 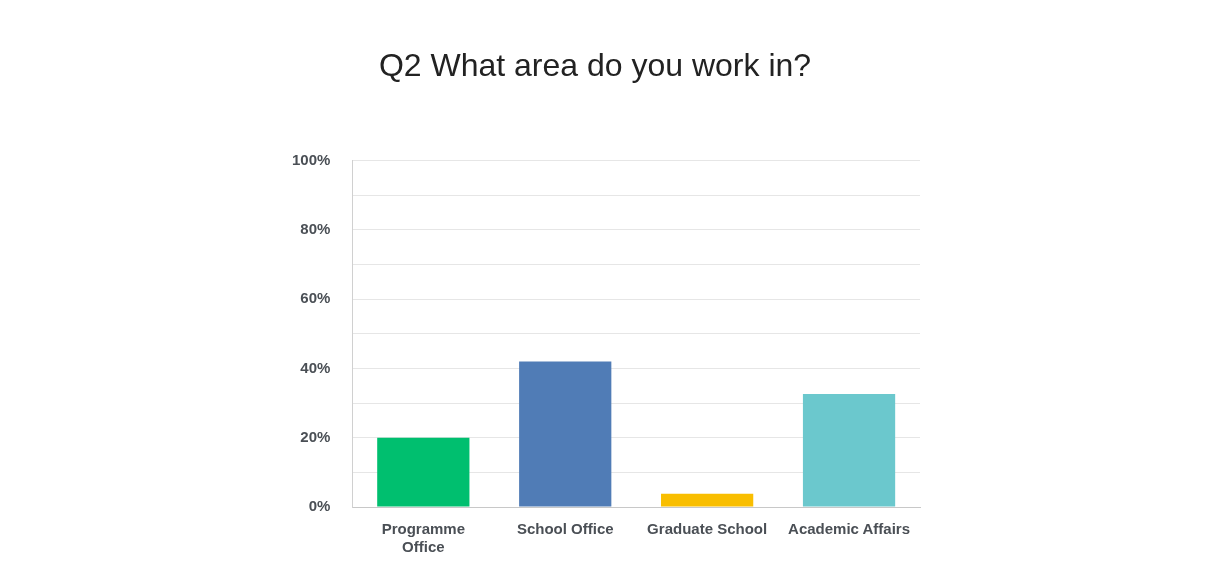 What do you see at coordinates (565, 529) in the screenshot?
I see `x-tick-label: School Office` at bounding box center [565, 529].